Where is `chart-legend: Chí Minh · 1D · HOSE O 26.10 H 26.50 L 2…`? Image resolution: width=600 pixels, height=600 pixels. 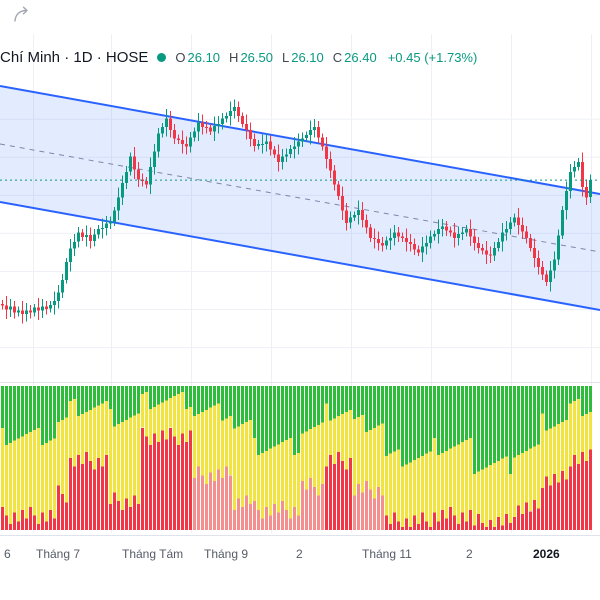
chart-legend: Chí Minh · 1D · HOSE O 26.10 H 26.50 L 2… is located at coordinates (238, 57).